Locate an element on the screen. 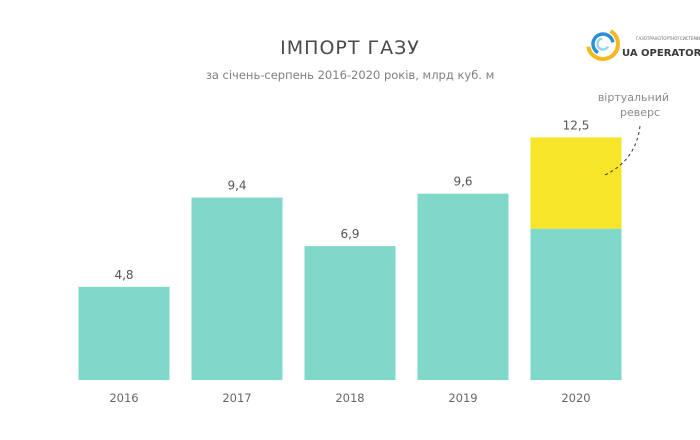 The width and height of the screenshot is (700, 440). value-label-2016: 4,8 is located at coordinates (123, 275).